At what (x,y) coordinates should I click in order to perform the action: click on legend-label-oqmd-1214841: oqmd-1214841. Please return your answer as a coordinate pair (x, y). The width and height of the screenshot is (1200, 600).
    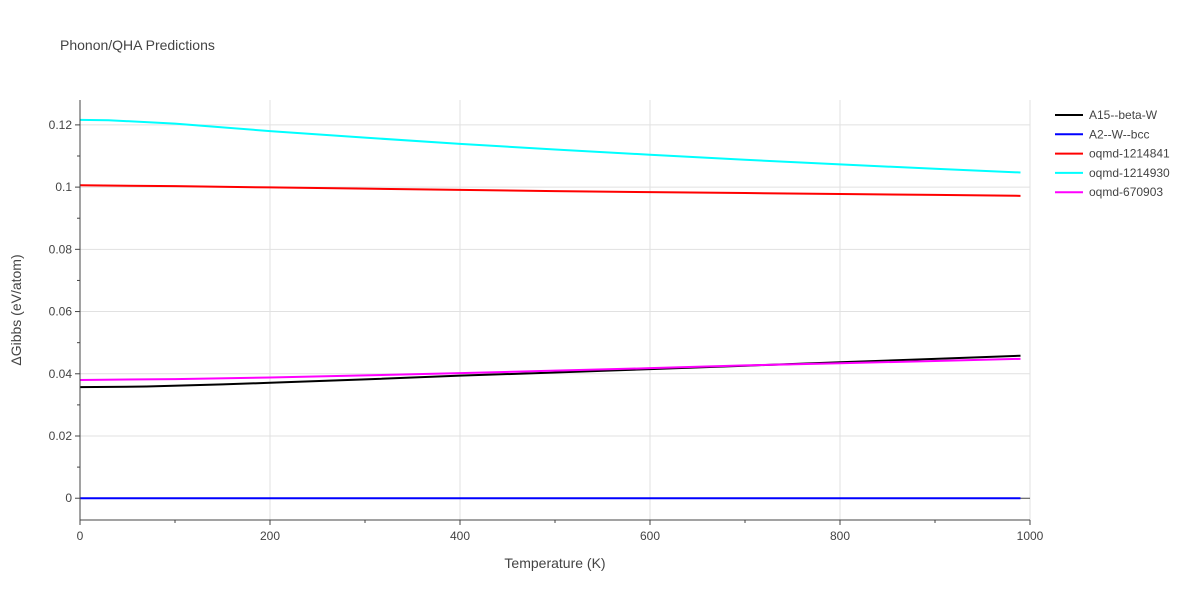
    Looking at the image, I should click on (1129, 154).